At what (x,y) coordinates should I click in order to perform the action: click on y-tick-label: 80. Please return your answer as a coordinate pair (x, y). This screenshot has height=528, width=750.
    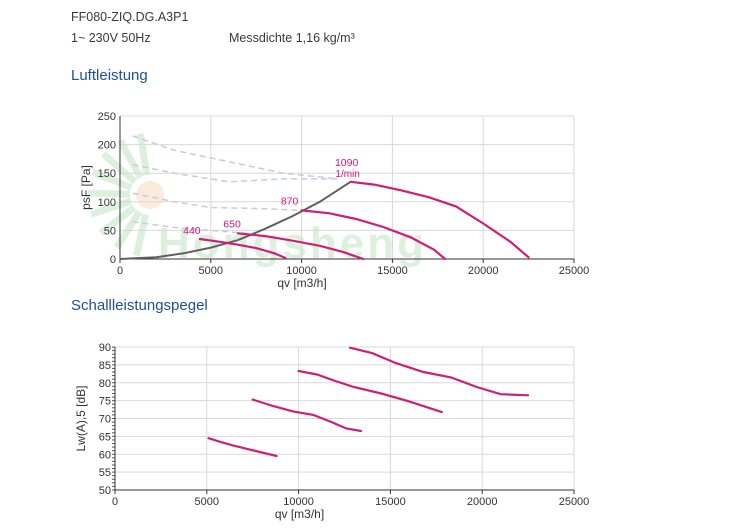
    Looking at the image, I should click on (105, 384).